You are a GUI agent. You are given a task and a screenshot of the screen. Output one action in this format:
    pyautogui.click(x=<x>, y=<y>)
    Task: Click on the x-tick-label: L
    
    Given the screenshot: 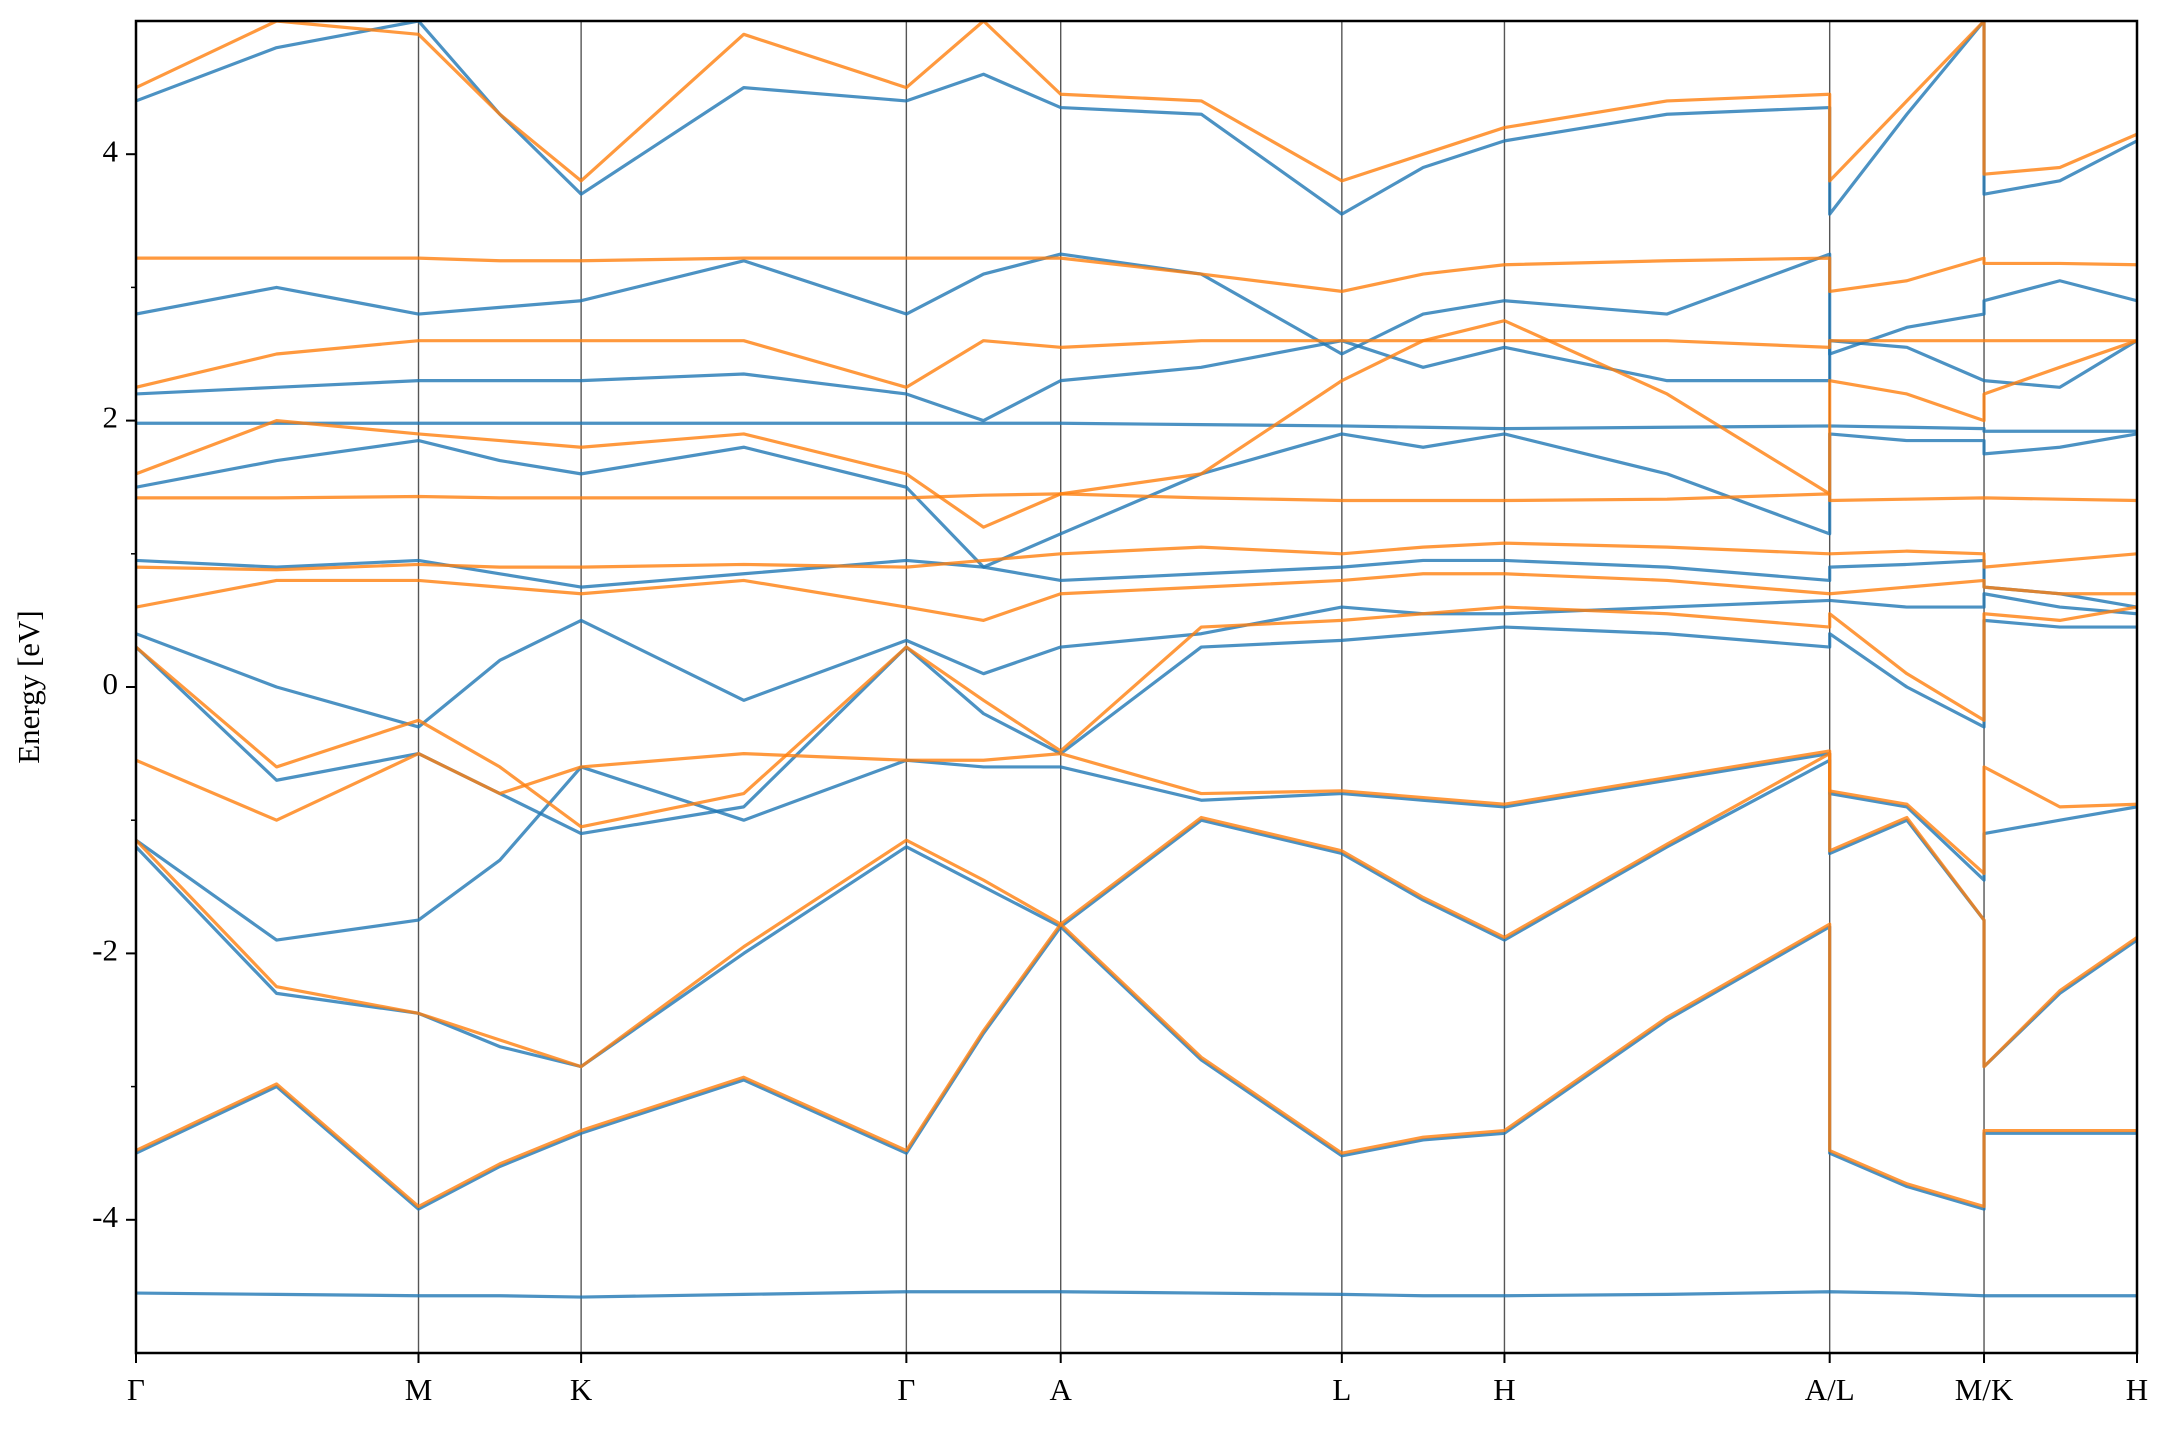 What is the action you would take?
    pyautogui.click(x=1341, y=1389)
    